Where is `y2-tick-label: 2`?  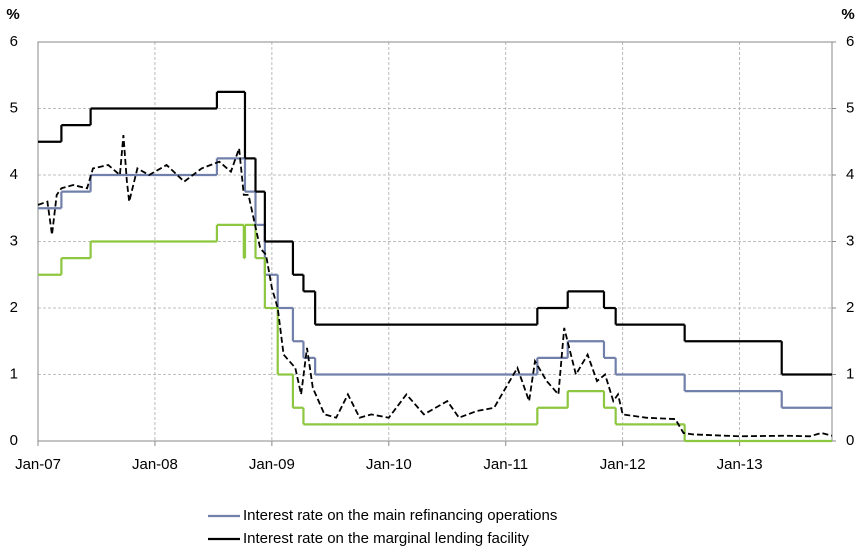 y2-tick-label: 2 is located at coordinates (850, 307).